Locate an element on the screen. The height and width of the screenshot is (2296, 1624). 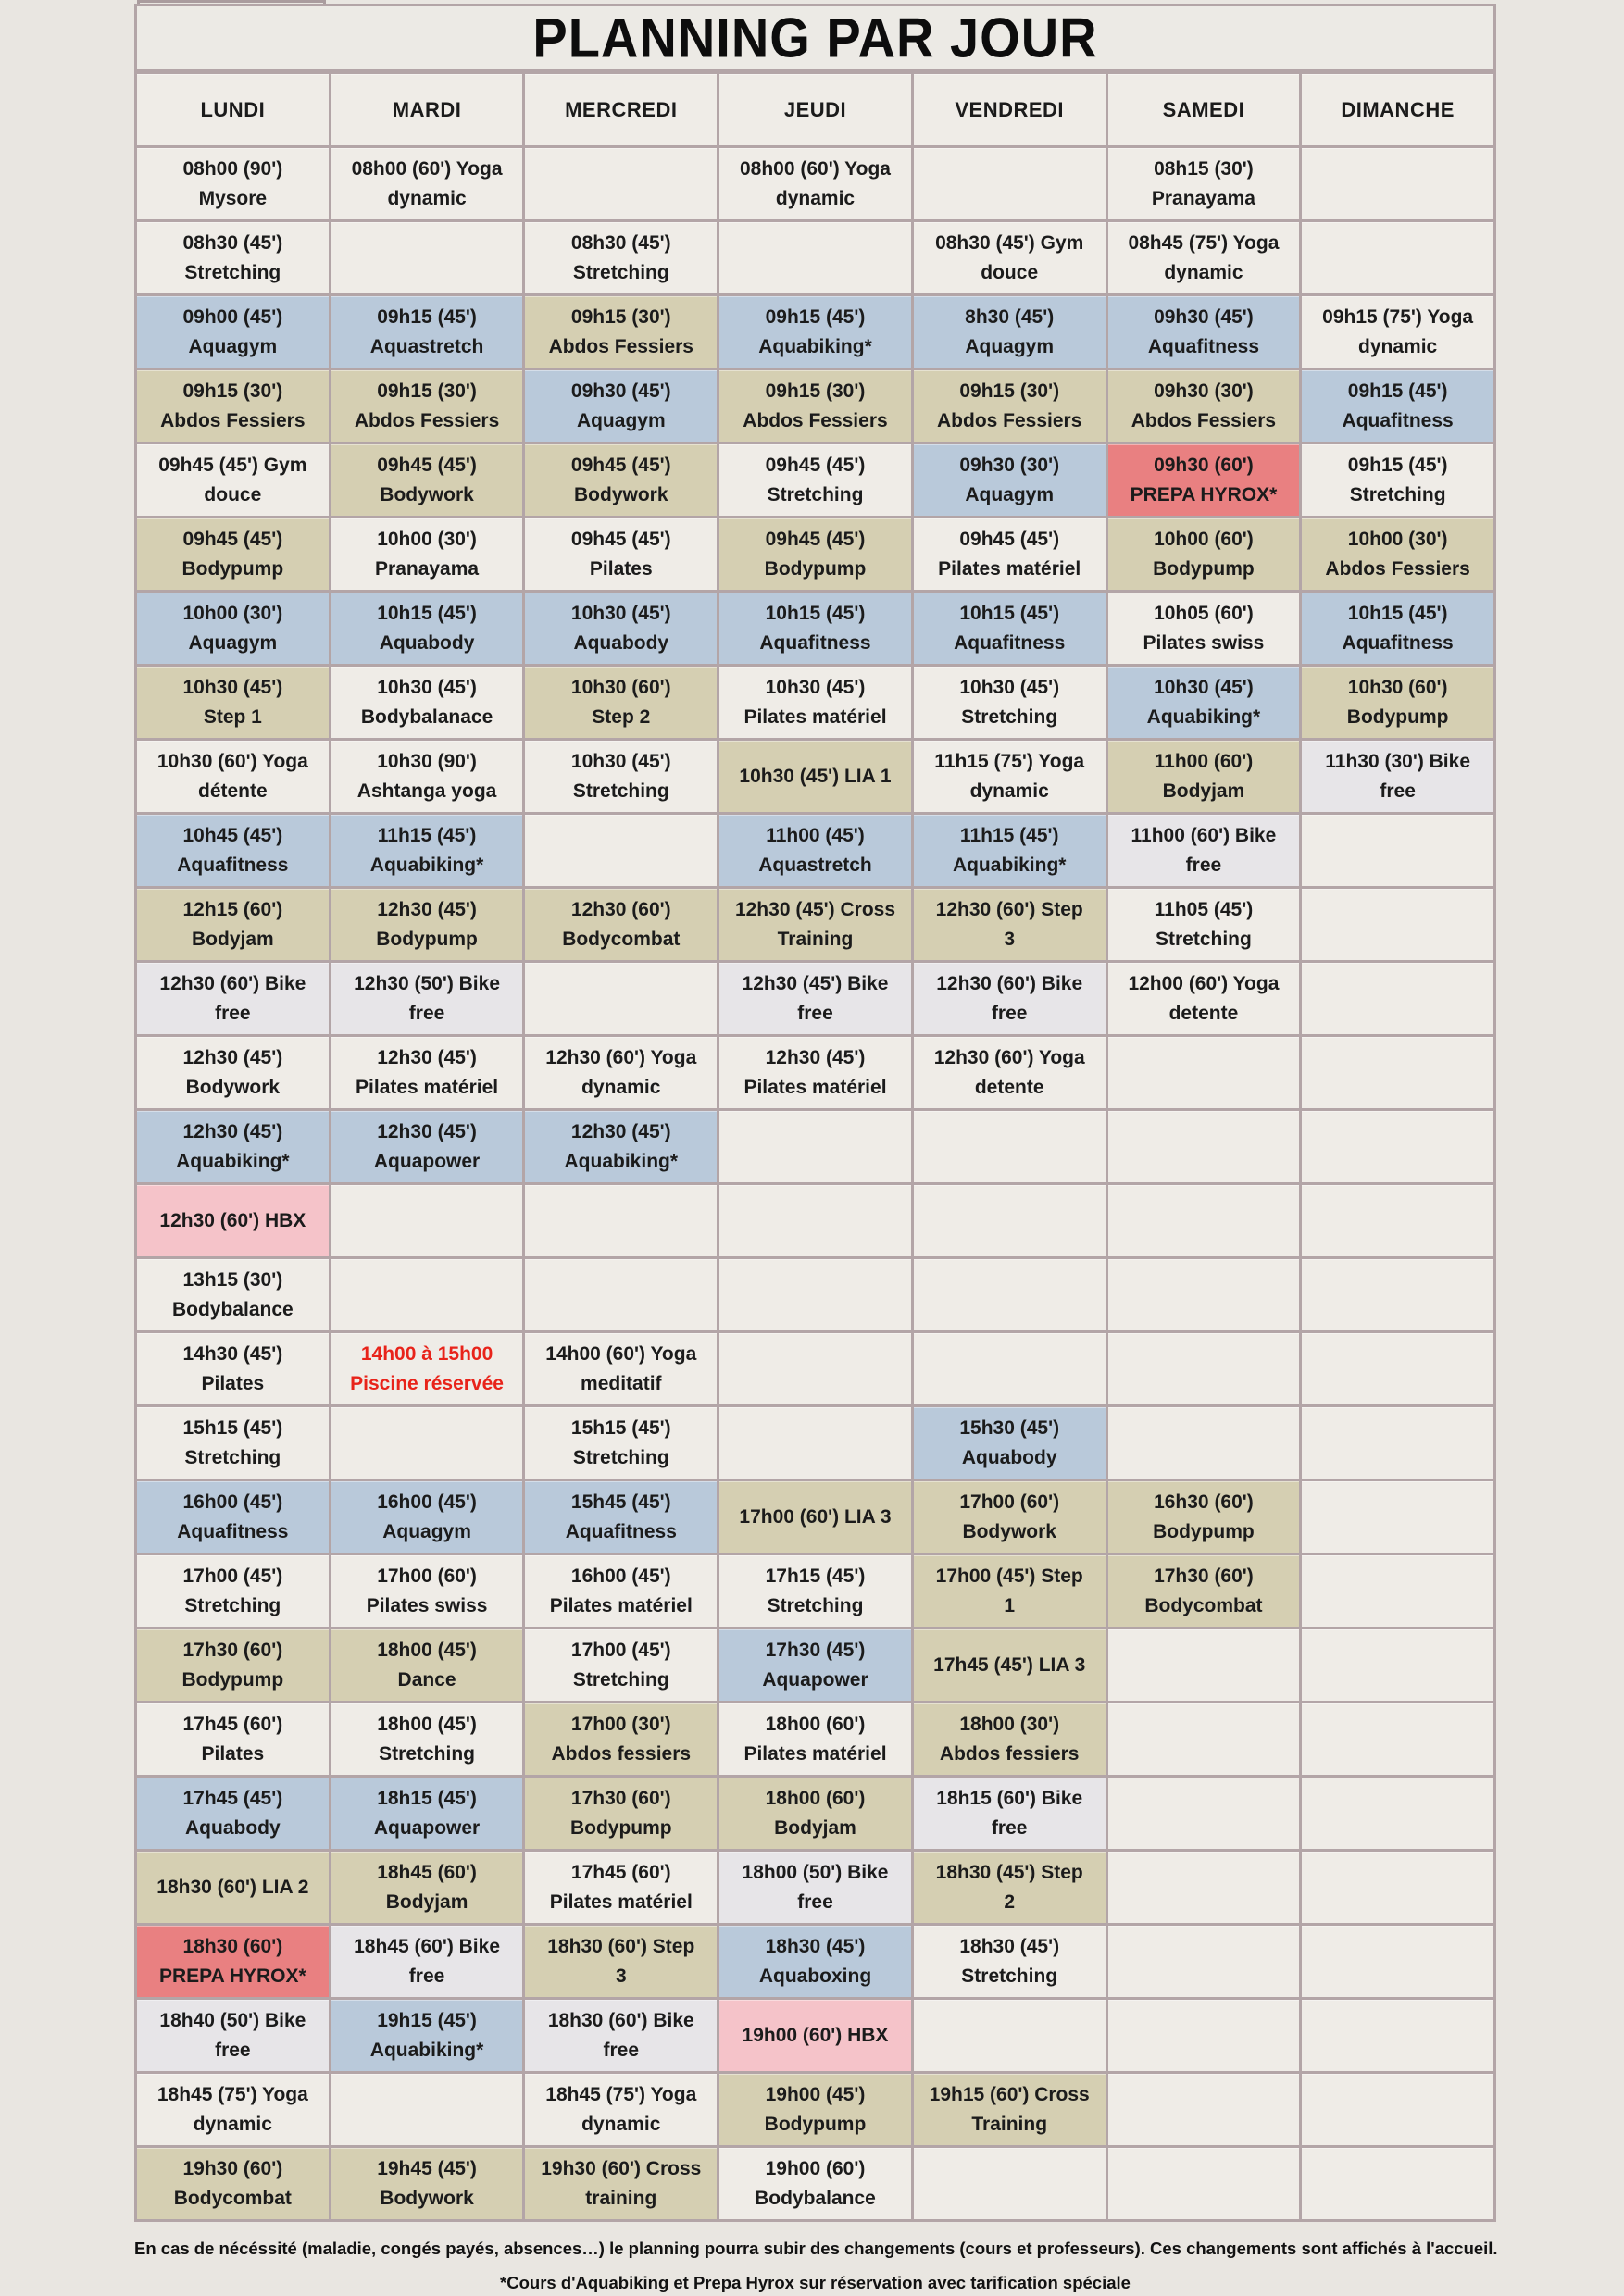
cell-line: free is located at coordinates (815, 1013).